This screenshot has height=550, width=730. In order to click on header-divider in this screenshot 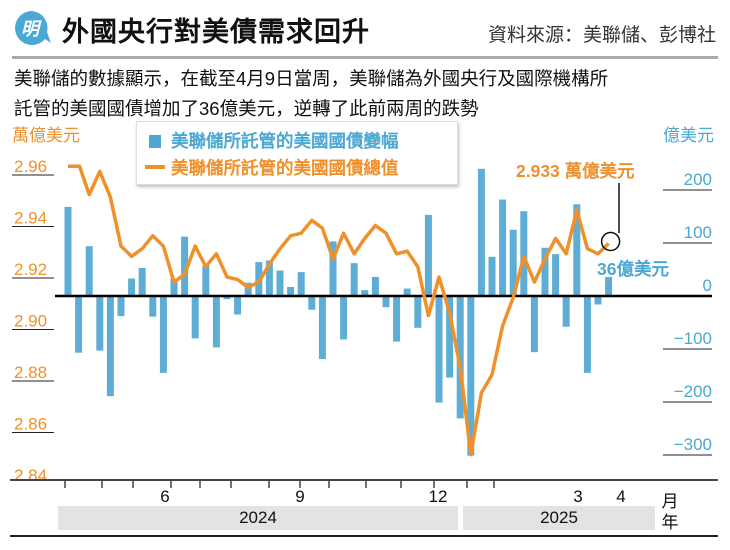, I will do `click(365, 57)`.